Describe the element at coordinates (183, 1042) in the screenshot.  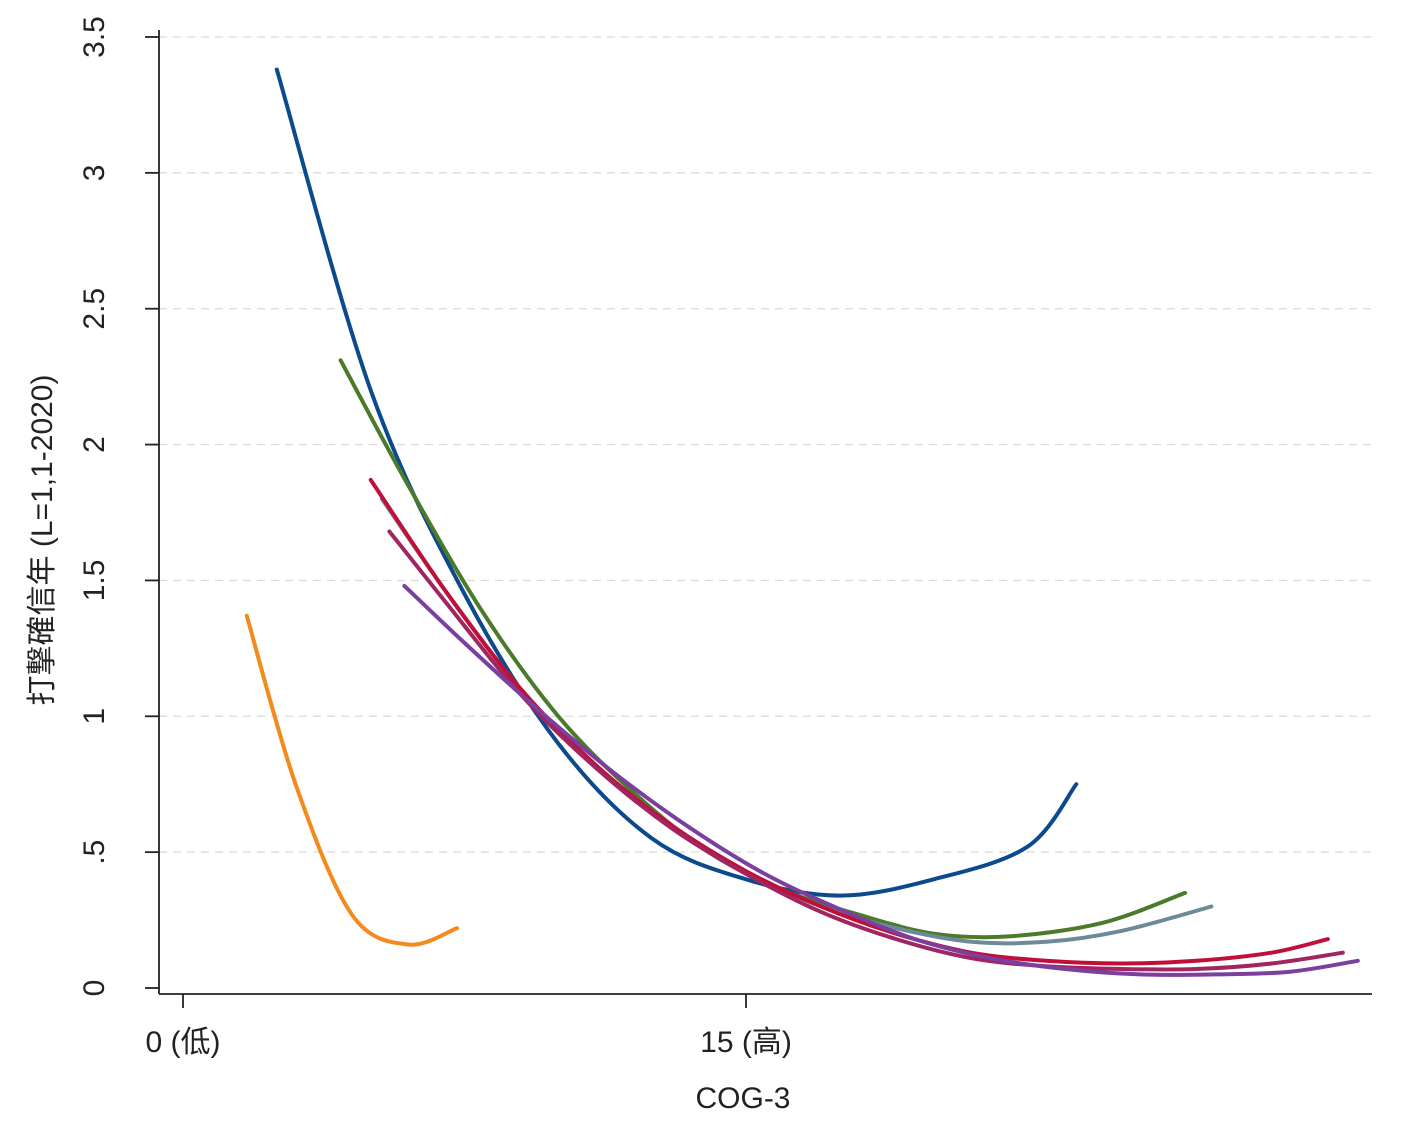
I see `x-tick-label: 0 (低)` at that location.